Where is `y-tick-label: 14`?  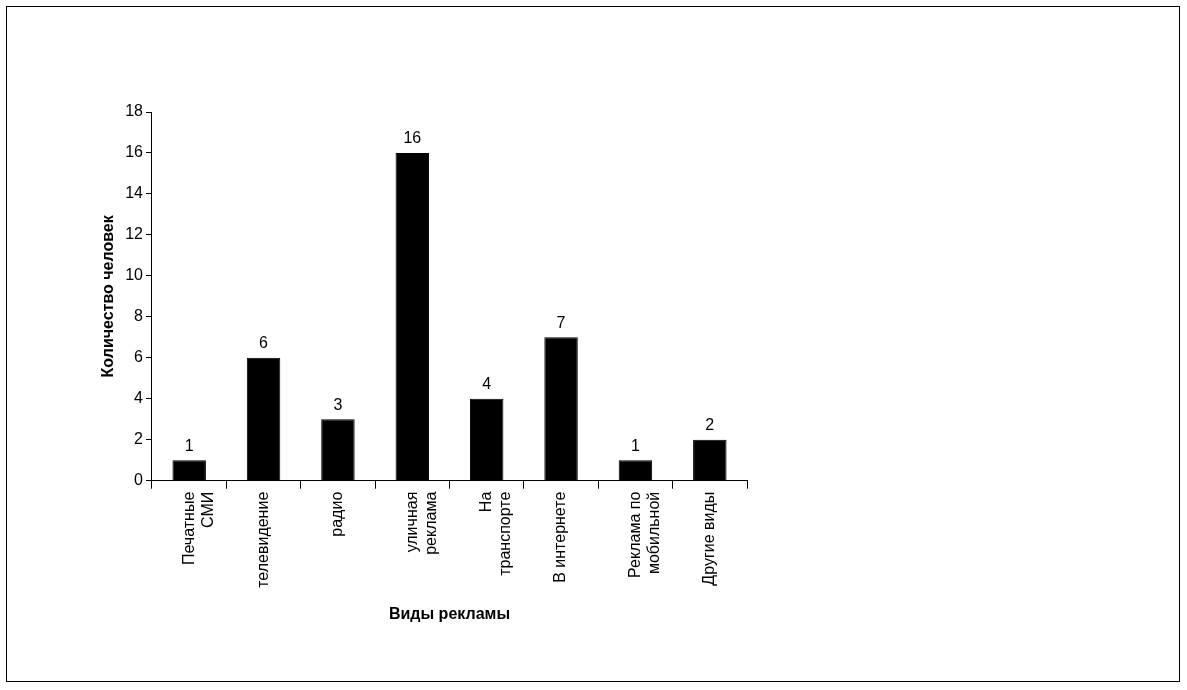
y-tick-label: 14 is located at coordinates (134, 193).